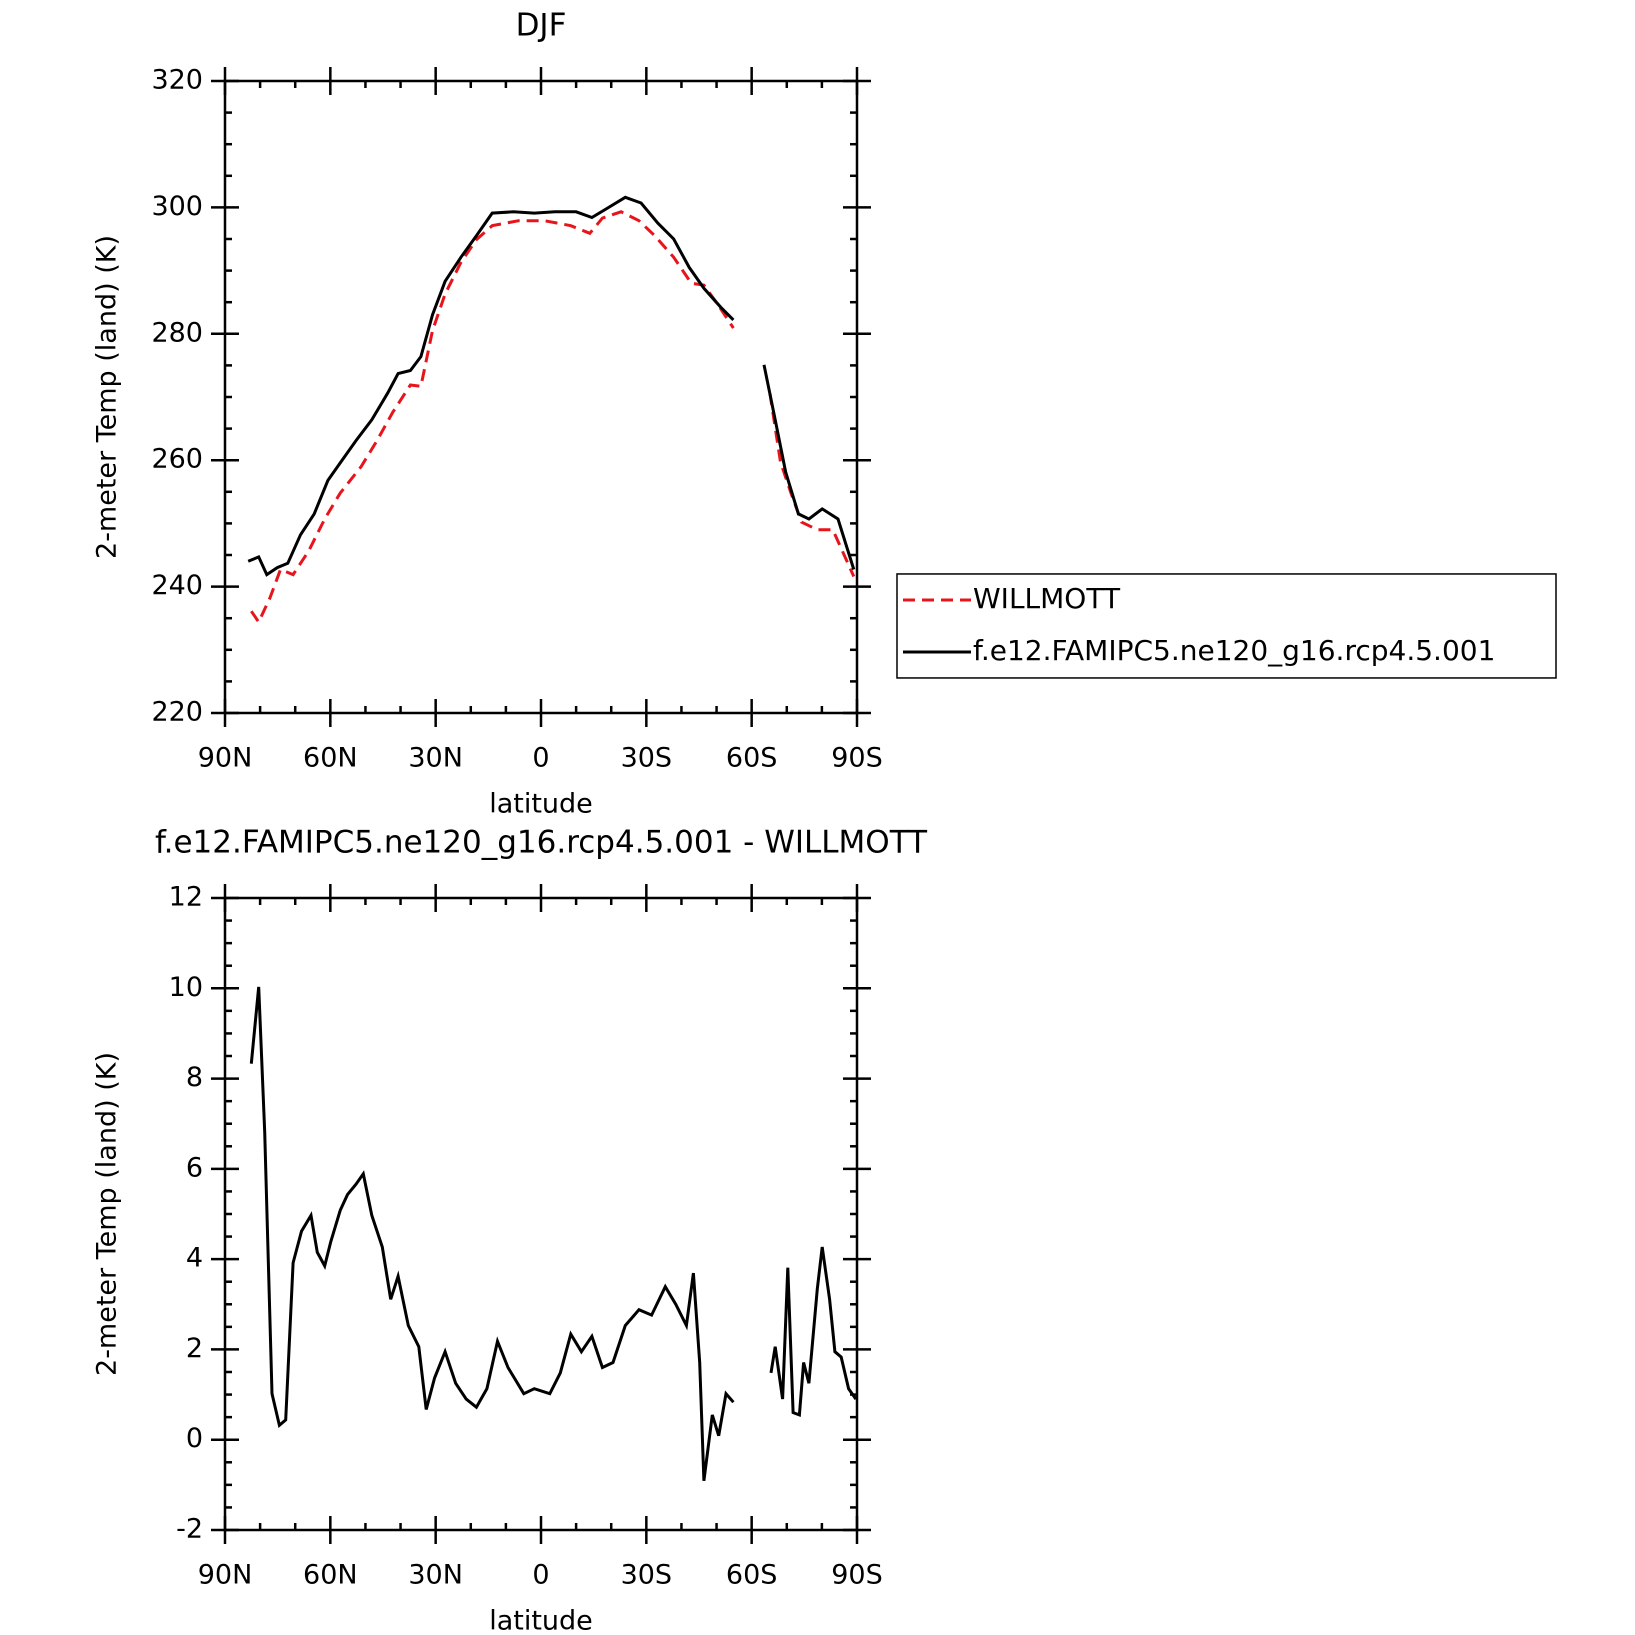 The height and width of the screenshot is (1635, 1635). I want to click on y-tick-label: 320, so click(177, 80).